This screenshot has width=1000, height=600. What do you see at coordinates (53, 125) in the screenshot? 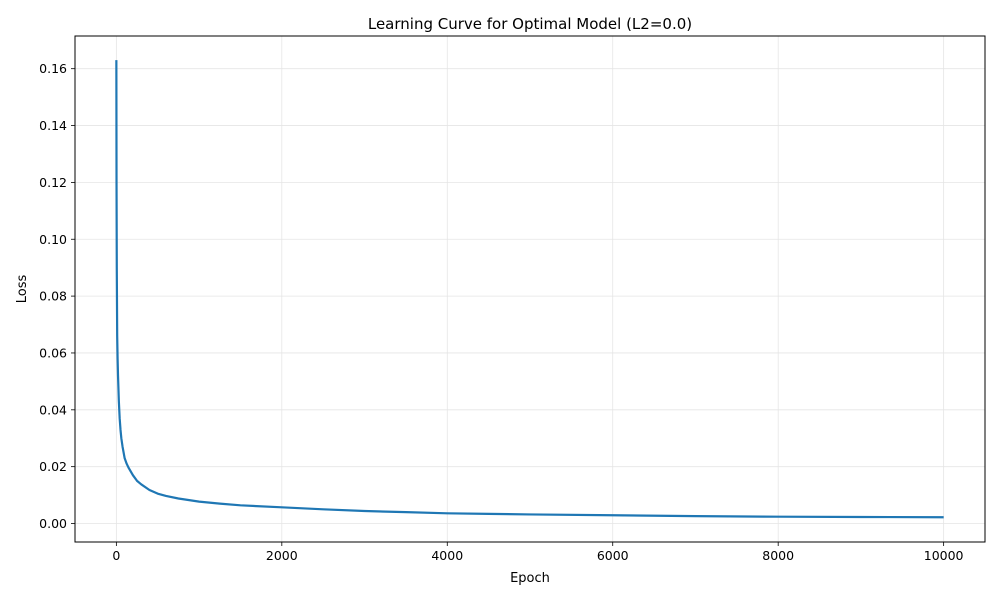
I see `y-tick-label: 0.14` at bounding box center [53, 125].